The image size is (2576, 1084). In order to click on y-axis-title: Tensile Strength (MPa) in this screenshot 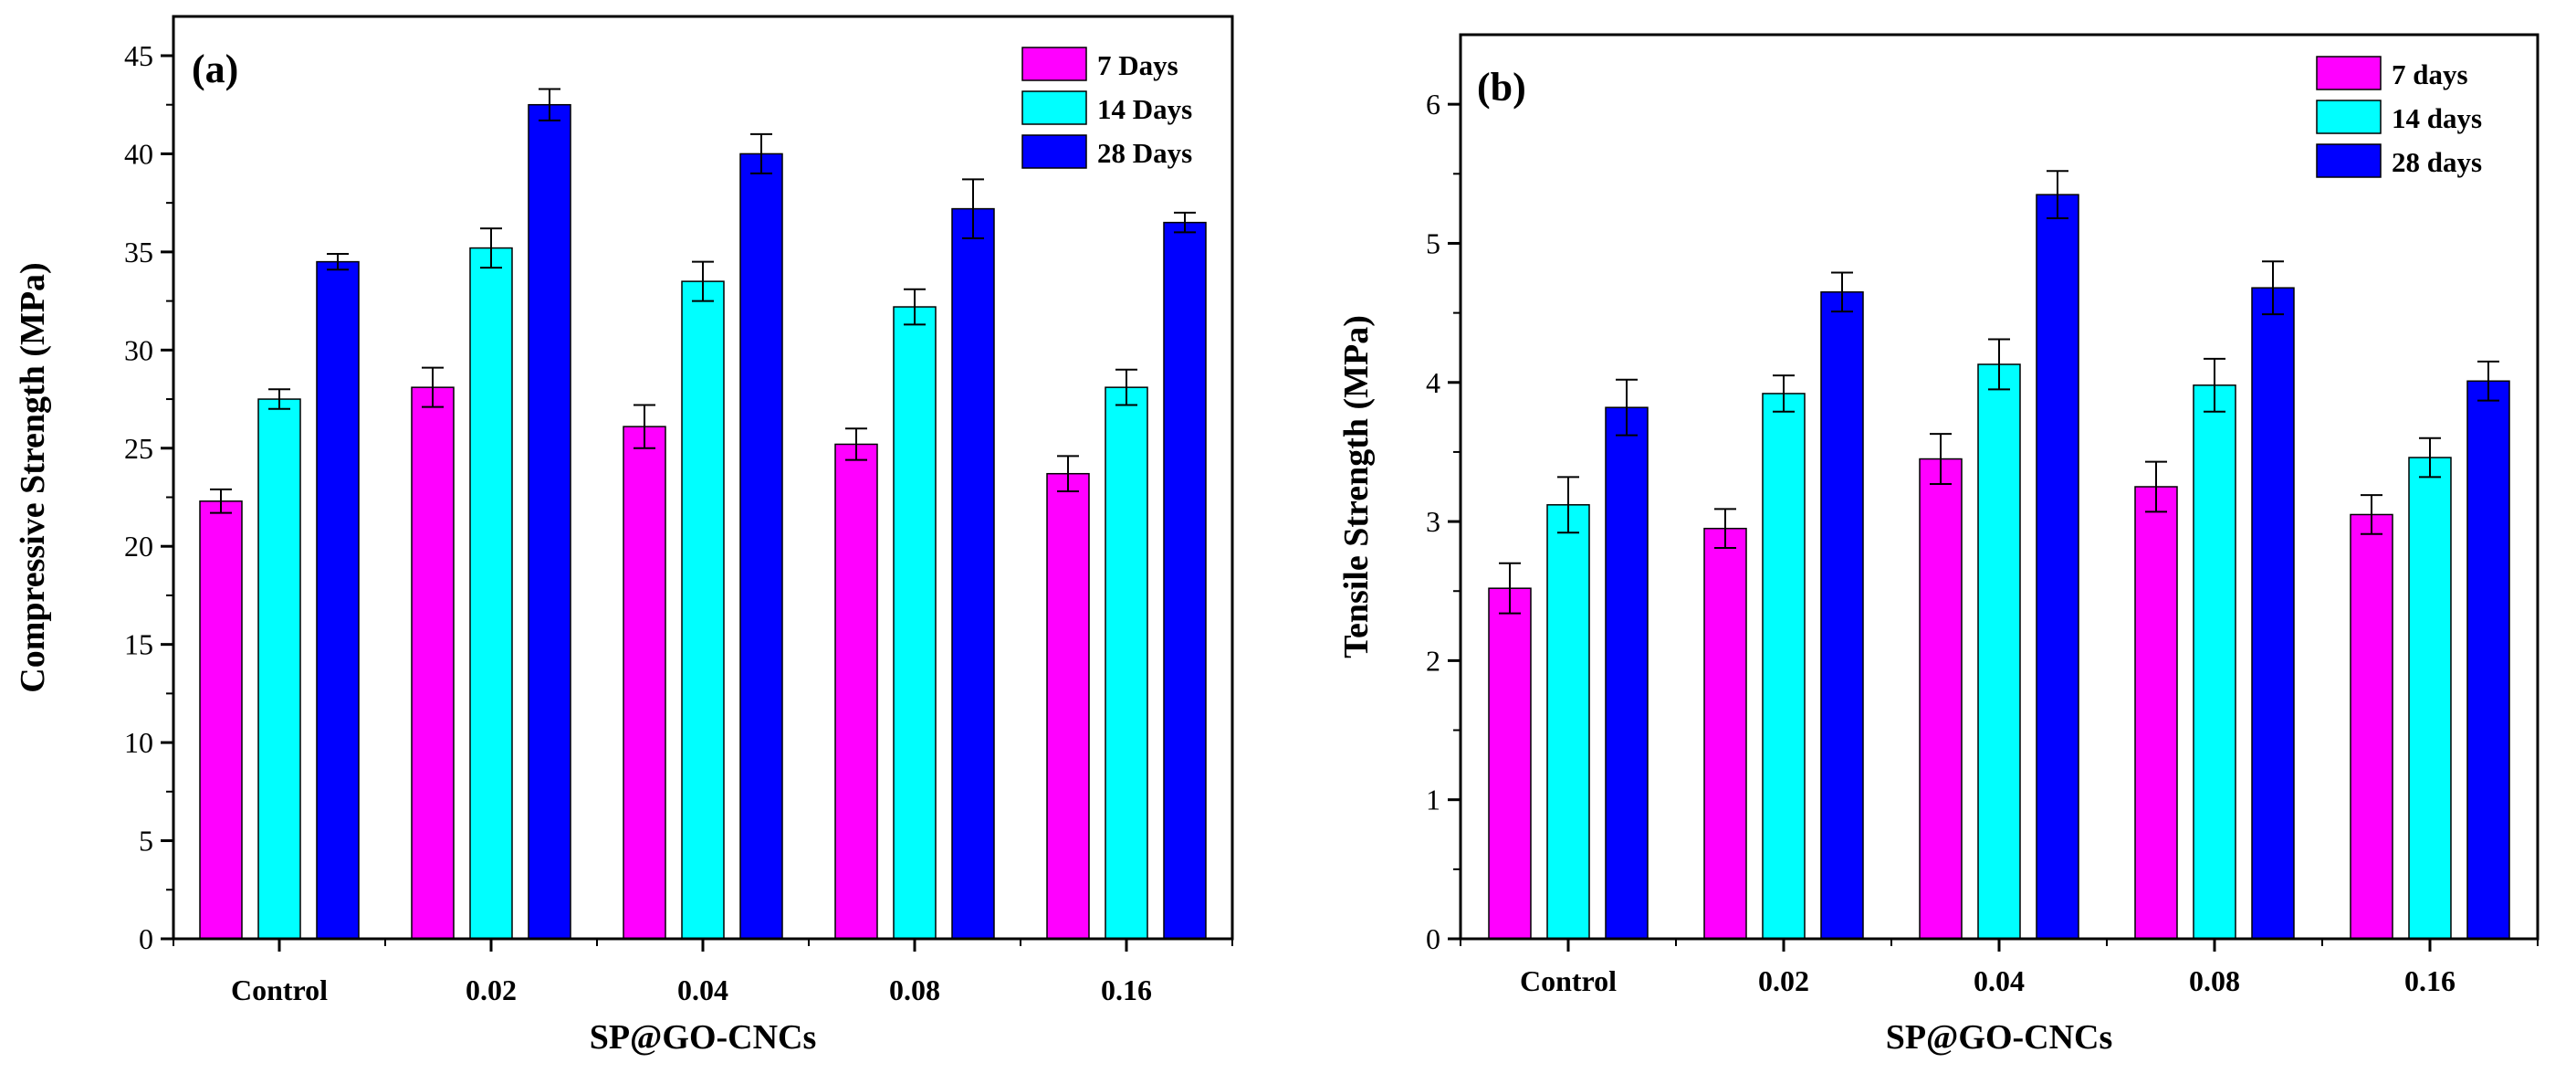, I will do `click(1356, 487)`.